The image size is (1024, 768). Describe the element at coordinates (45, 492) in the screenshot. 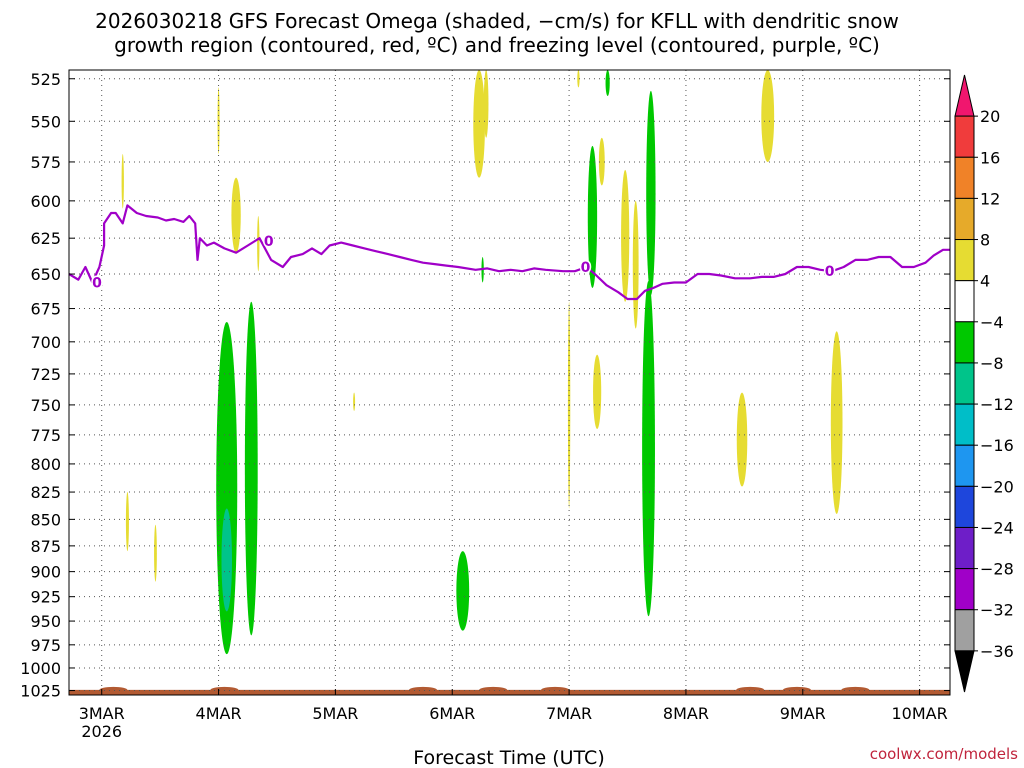

I see `y-tick-label-12: 825` at that location.